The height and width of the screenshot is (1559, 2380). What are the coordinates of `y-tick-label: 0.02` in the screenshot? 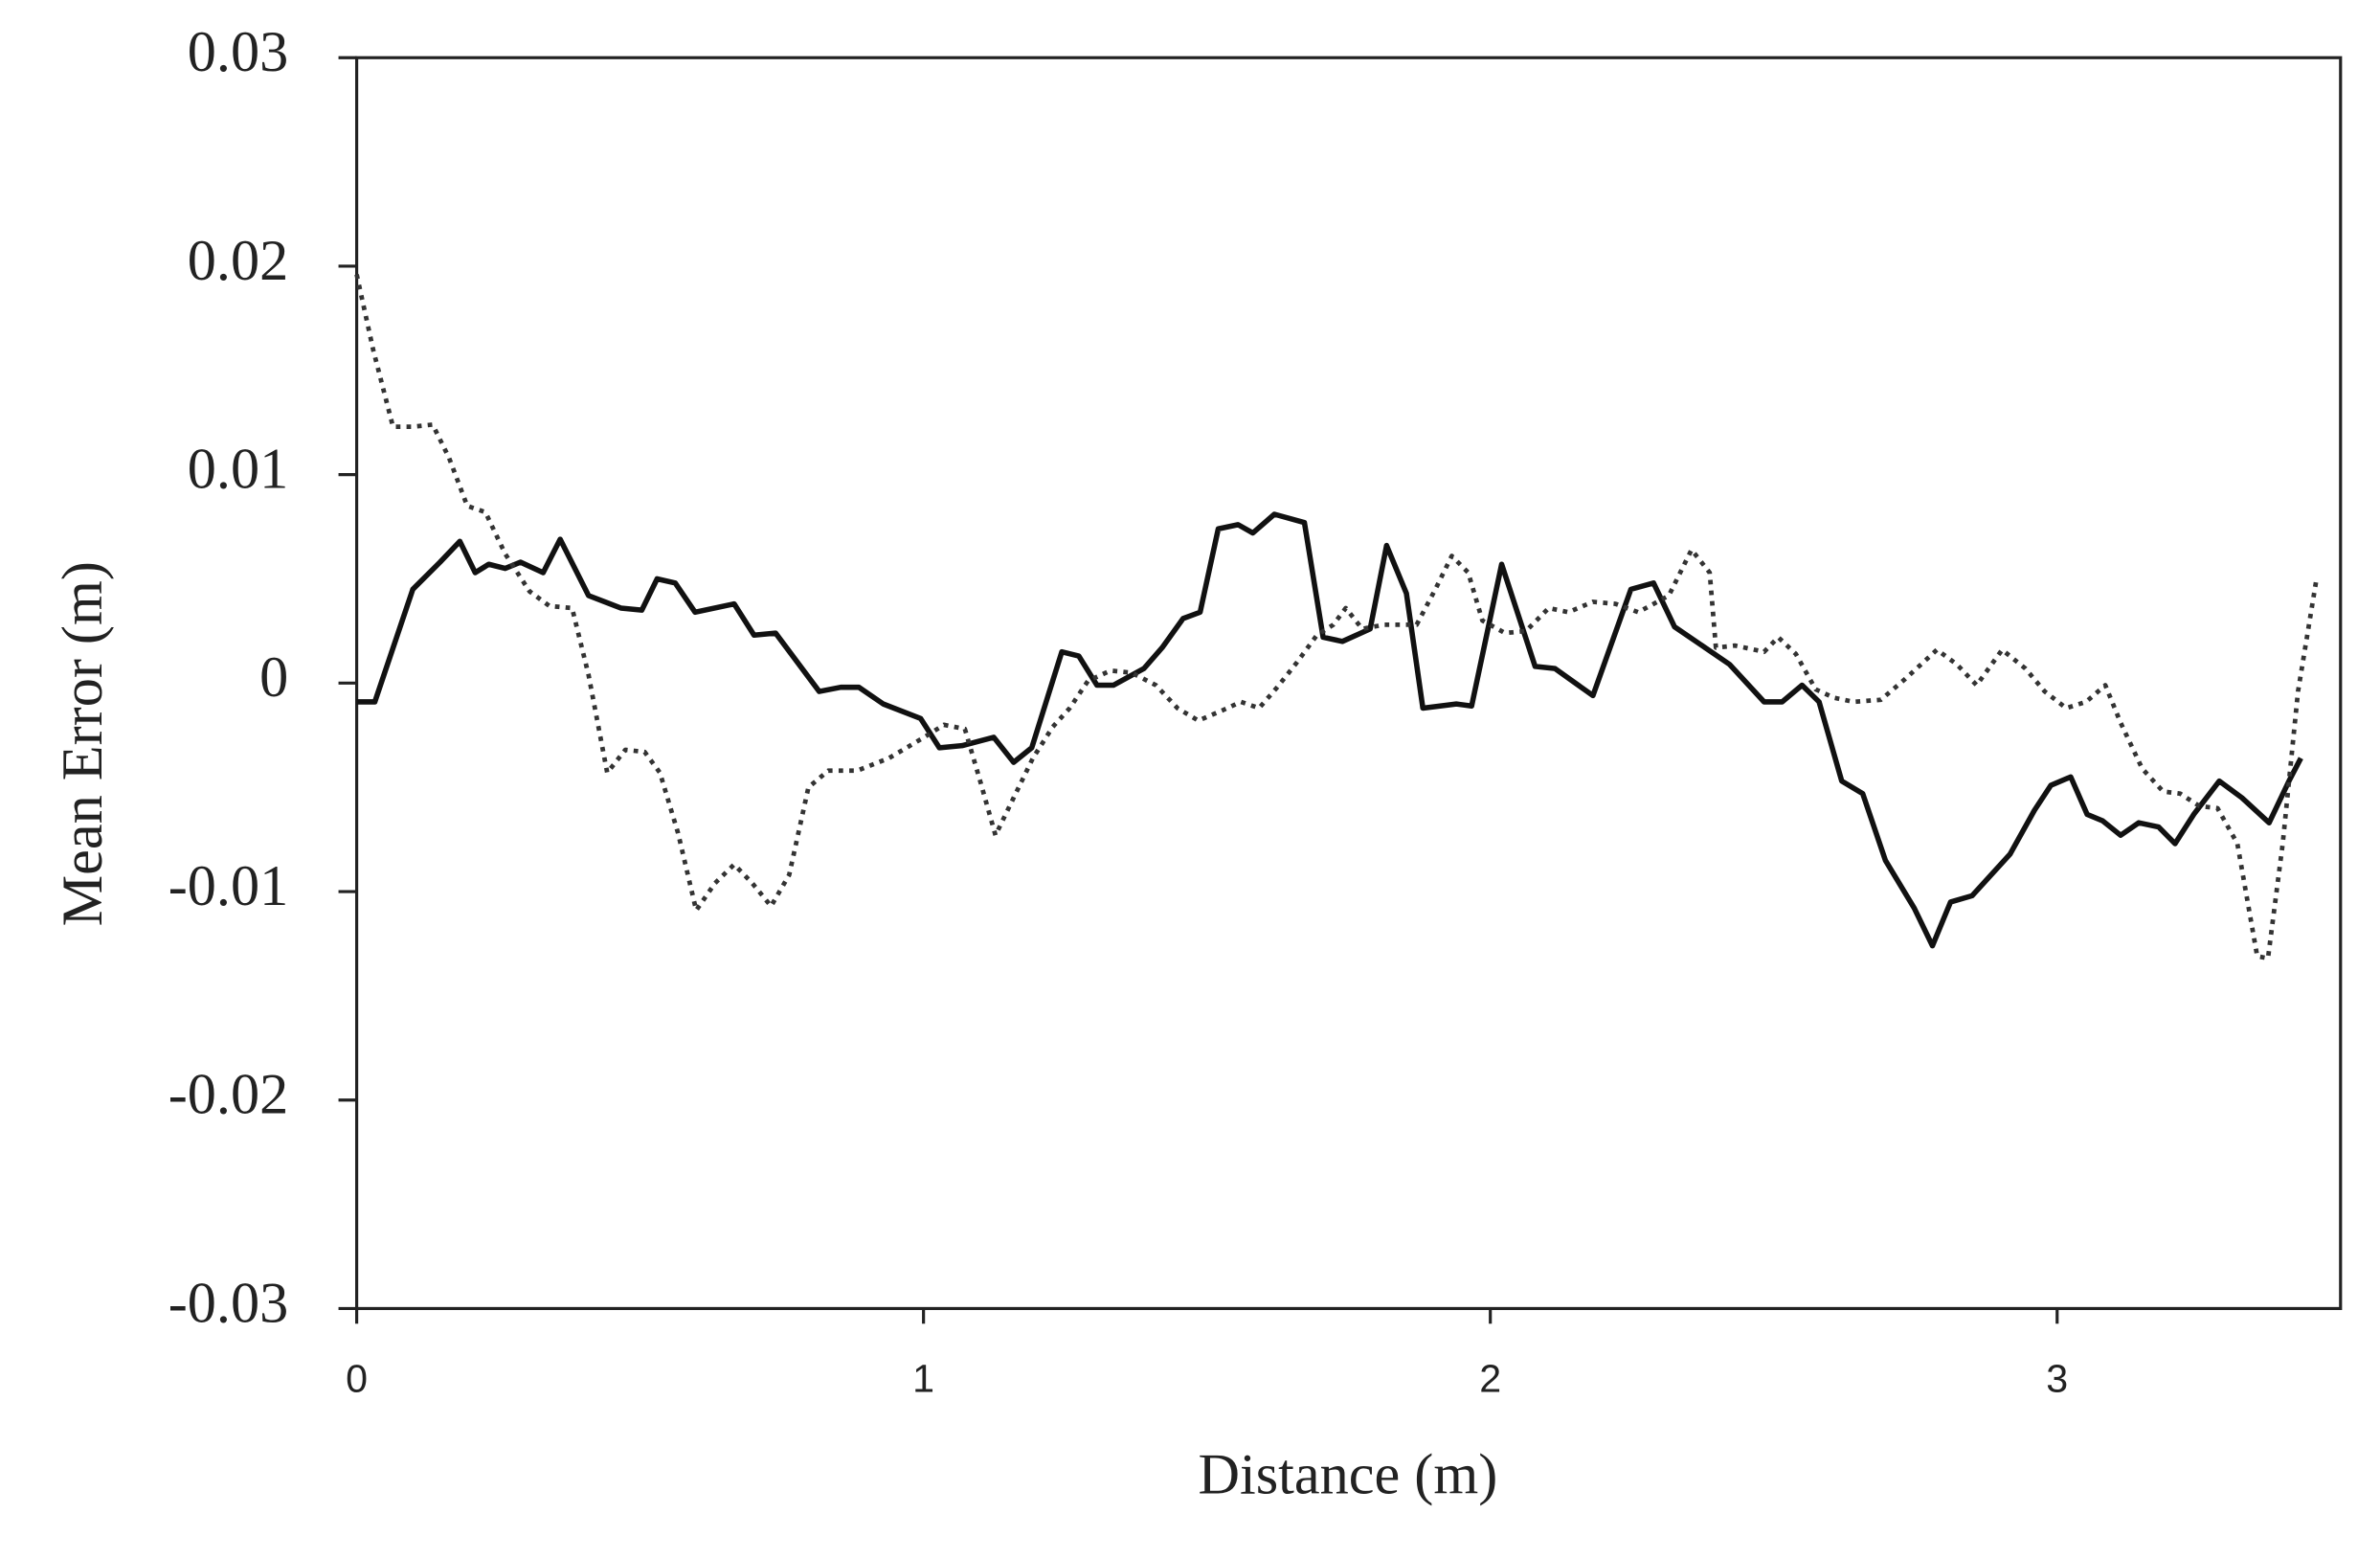 It's located at (238, 261).